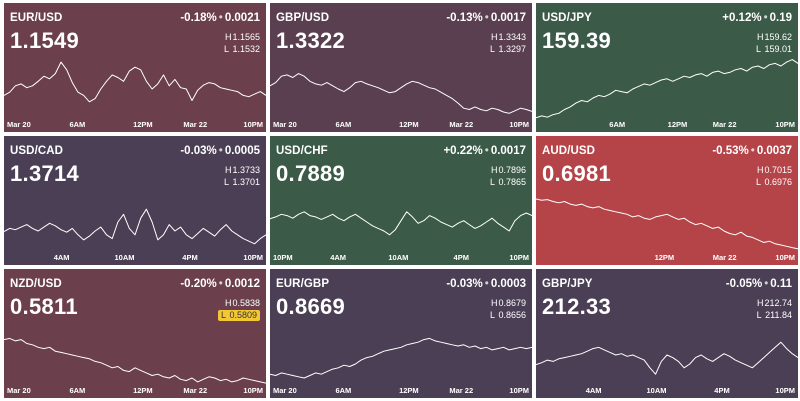  I want to click on pair-label: GBP/JPY, so click(567, 284).